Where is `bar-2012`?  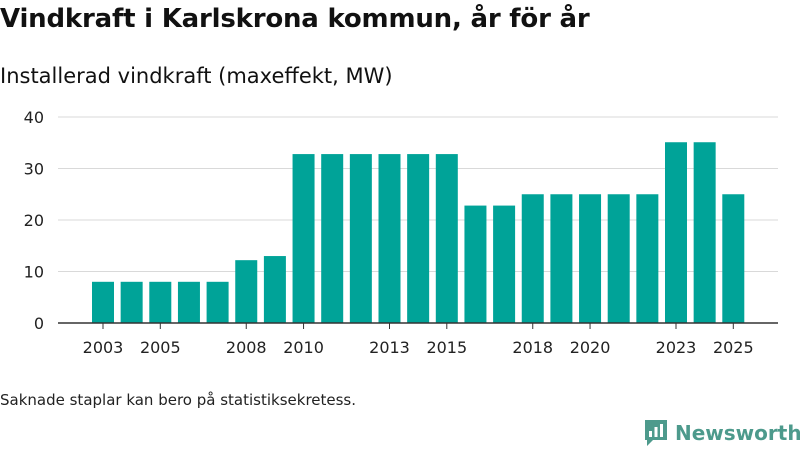 bar-2012 is located at coordinates (360, 238).